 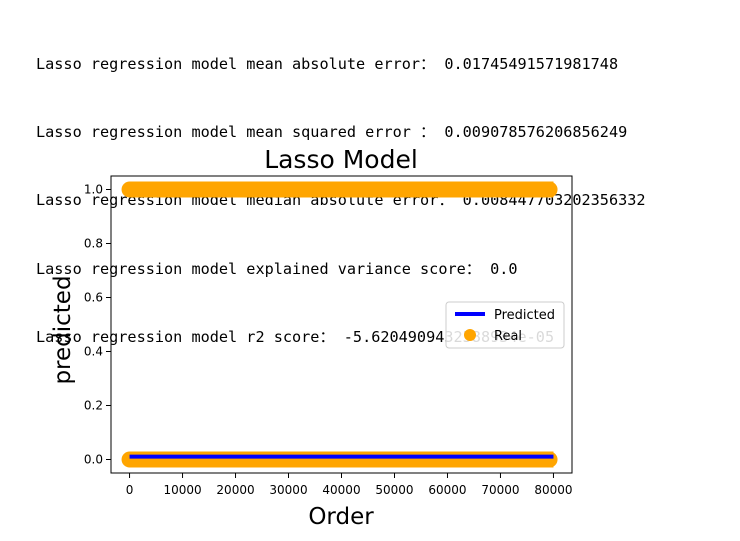 What do you see at coordinates (235, 490) in the screenshot?
I see `x-tick-label: 20000` at bounding box center [235, 490].